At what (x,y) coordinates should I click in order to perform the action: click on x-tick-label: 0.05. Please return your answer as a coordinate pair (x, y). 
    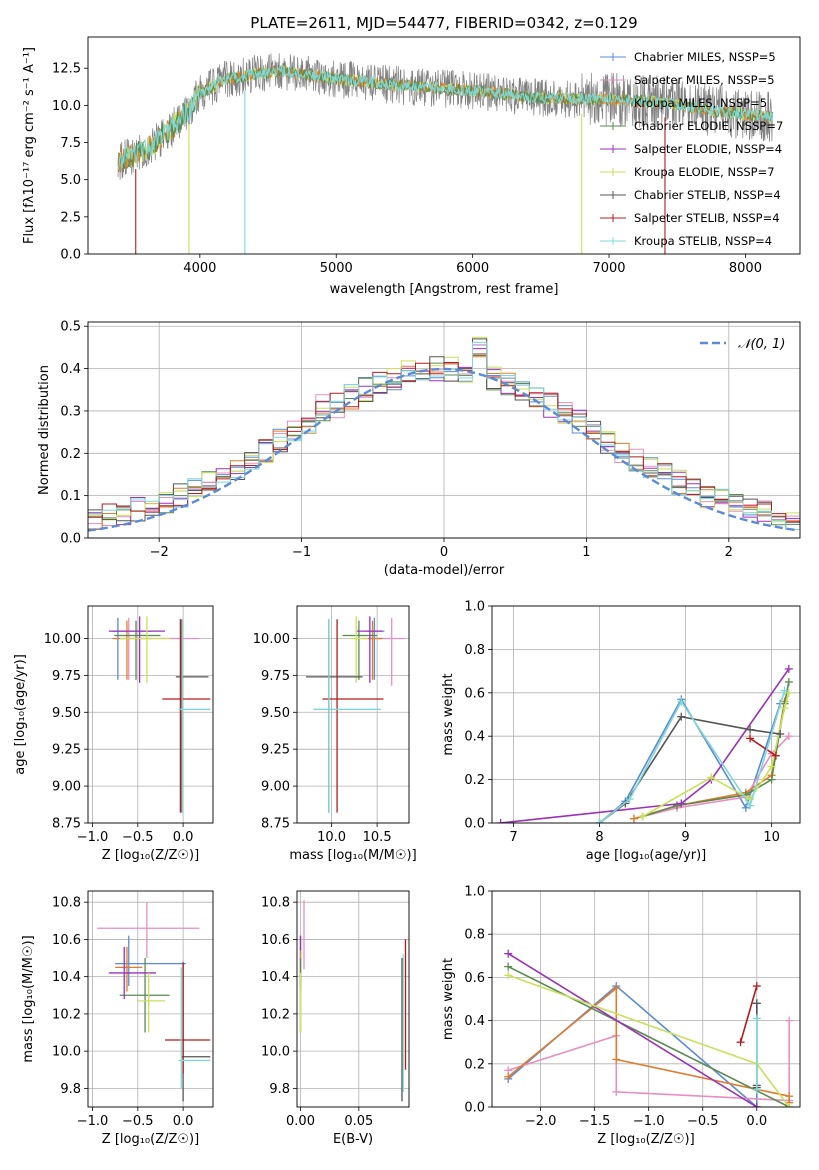
    Looking at the image, I should click on (358, 1121).